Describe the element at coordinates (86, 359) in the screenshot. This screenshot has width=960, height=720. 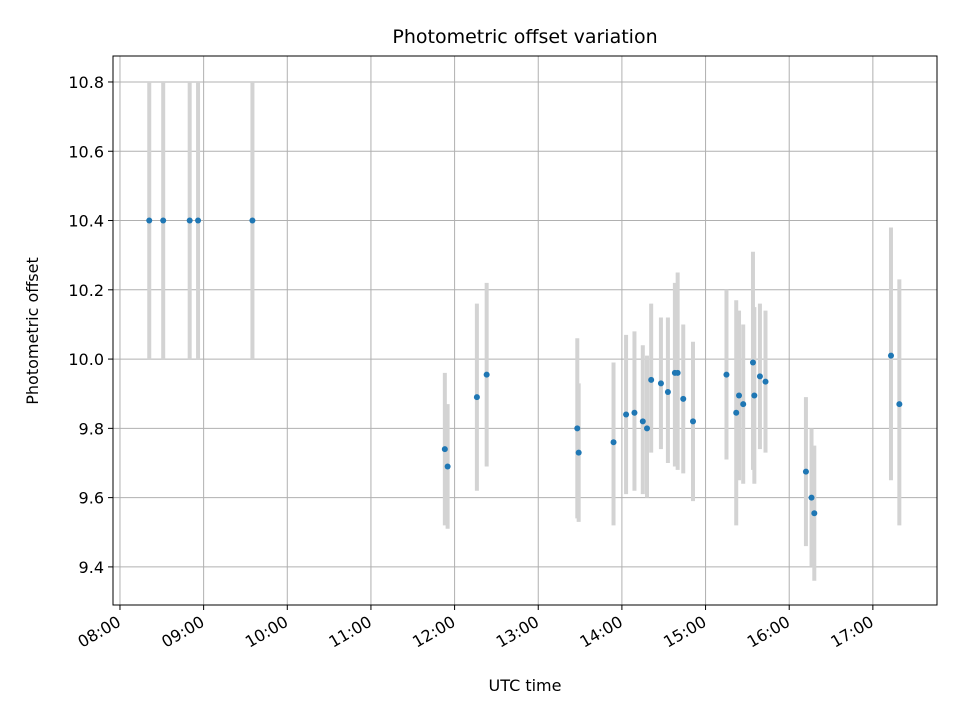
I see `y-tick-label: 10.0` at that location.